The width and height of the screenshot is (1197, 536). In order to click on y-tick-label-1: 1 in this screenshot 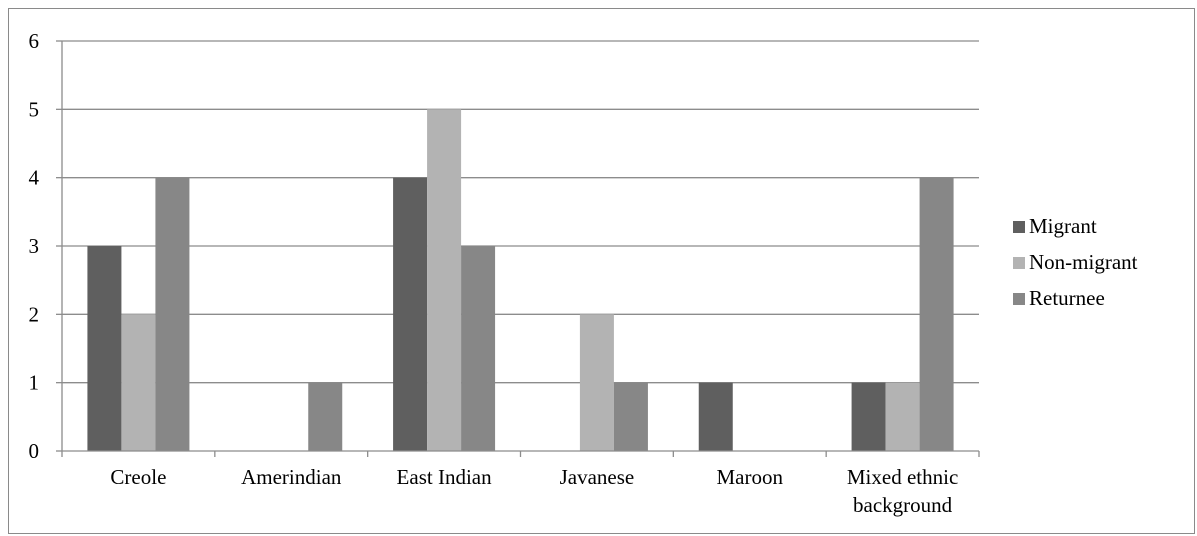, I will do `click(34, 383)`.